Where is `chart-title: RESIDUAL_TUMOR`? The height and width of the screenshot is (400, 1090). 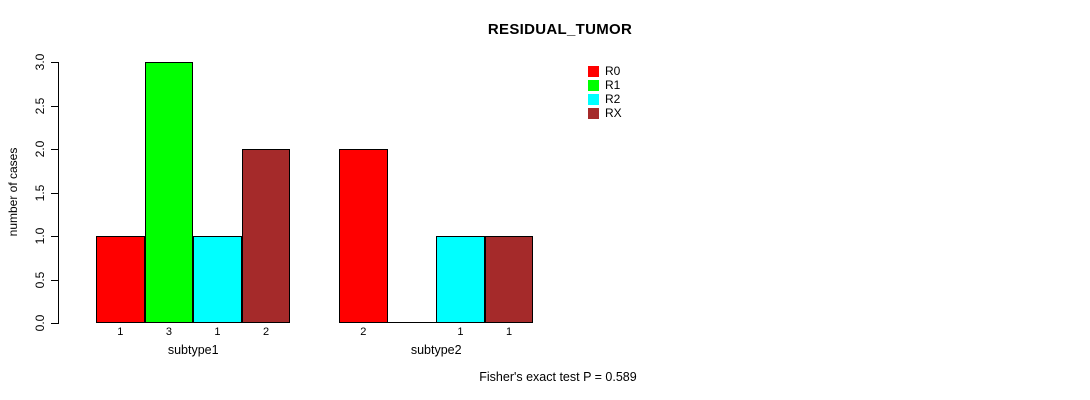 chart-title: RESIDUAL_TUMOR is located at coordinates (560, 29).